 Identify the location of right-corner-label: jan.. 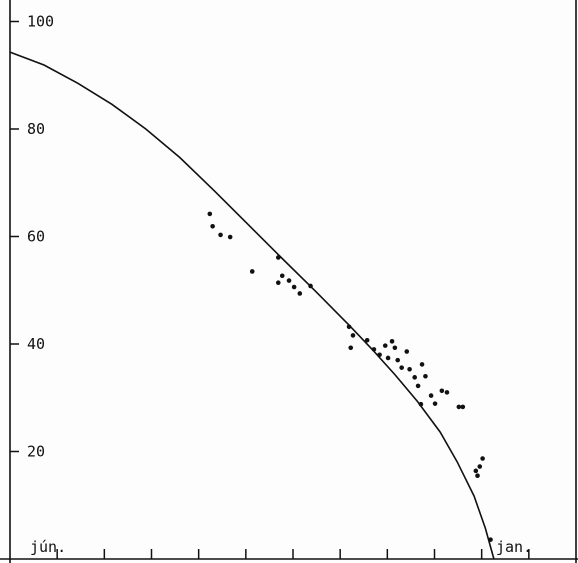
(514, 547).